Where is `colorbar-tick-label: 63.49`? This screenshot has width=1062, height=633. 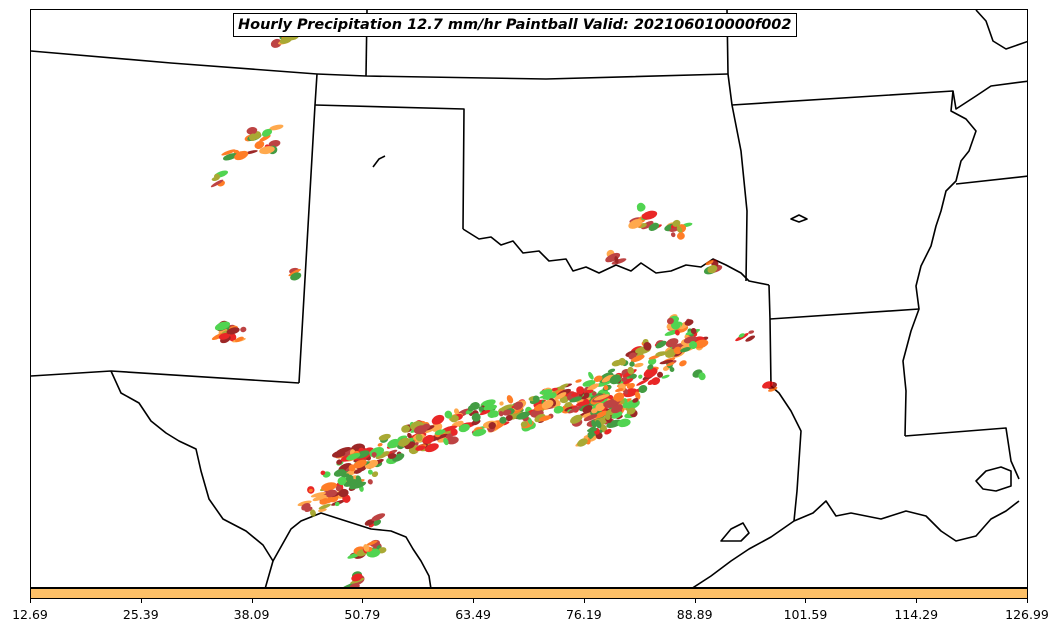 colorbar-tick-label: 63.49 is located at coordinates (473, 614).